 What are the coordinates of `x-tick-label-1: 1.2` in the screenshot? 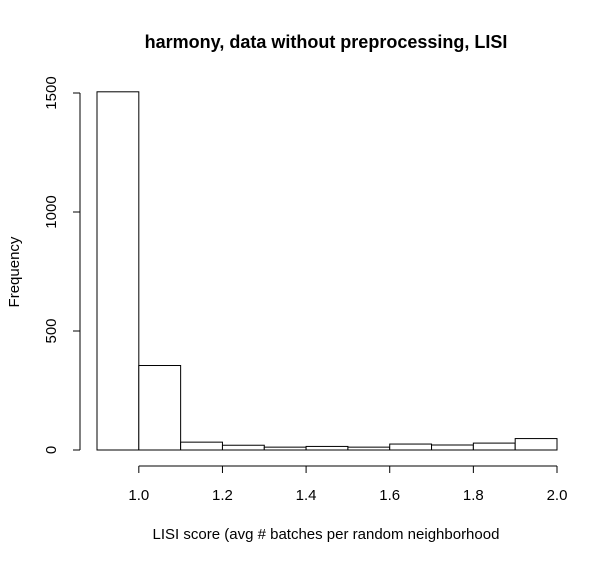 It's located at (222, 495).